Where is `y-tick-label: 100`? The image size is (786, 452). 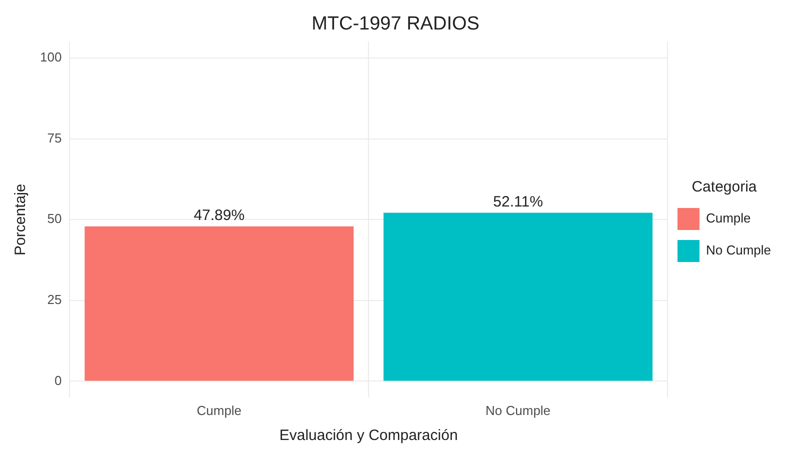 y-tick-label: 100 is located at coordinates (51, 57).